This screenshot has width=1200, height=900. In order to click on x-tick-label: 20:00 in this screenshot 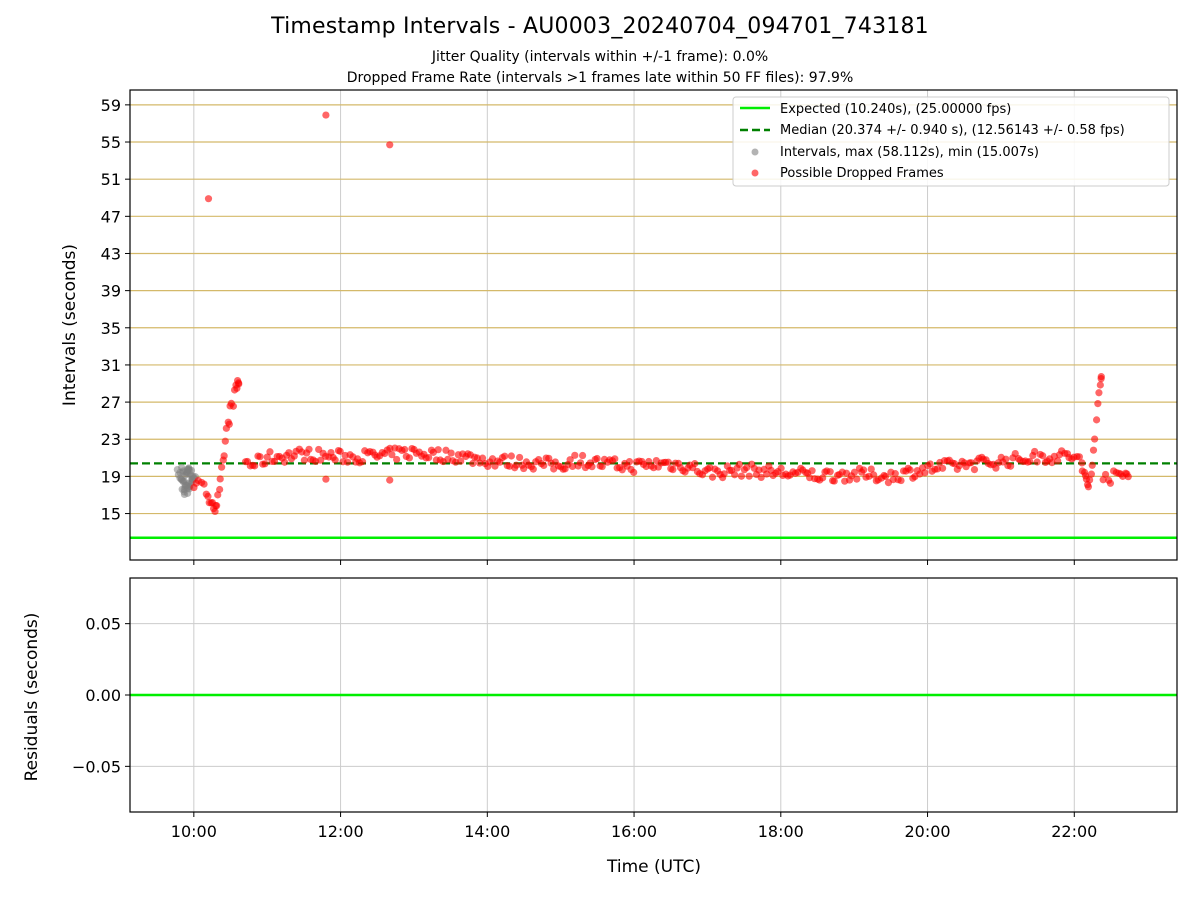, I will do `click(927, 831)`.